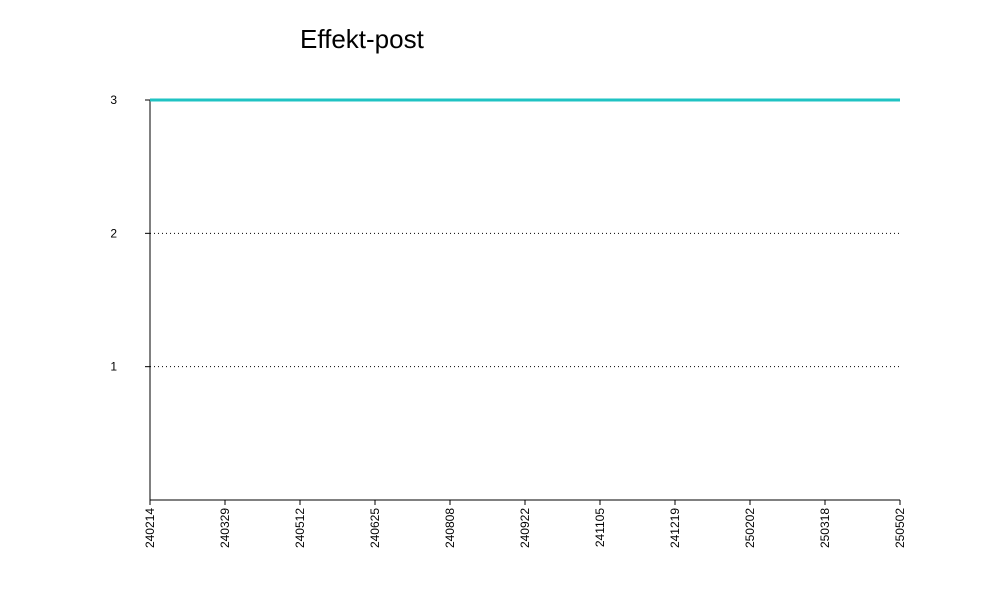 The width and height of the screenshot is (1000, 600). What do you see at coordinates (675, 528) in the screenshot?
I see `x-tick-label: 241219` at bounding box center [675, 528].